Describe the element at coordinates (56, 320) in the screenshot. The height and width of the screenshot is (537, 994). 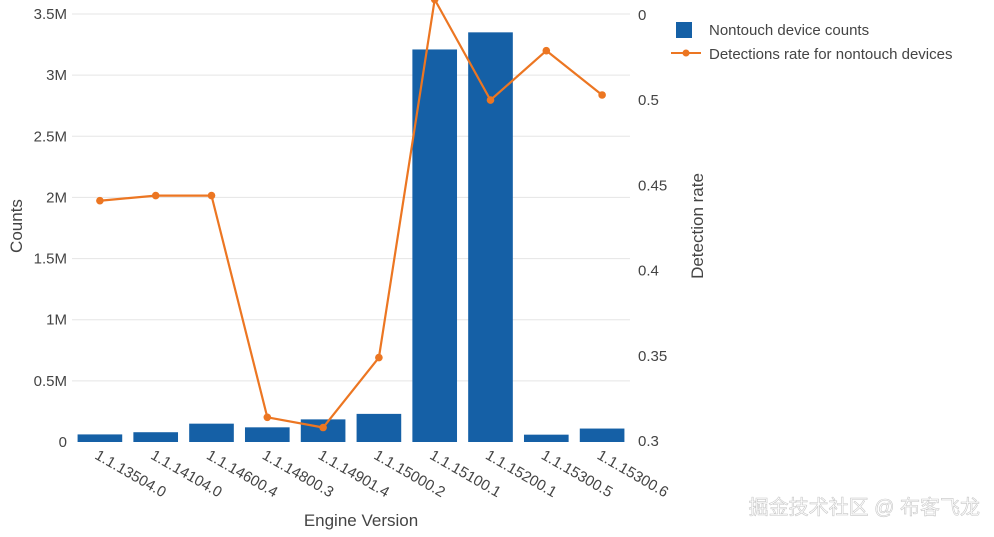
I see `y-tick-label: 1M` at that location.